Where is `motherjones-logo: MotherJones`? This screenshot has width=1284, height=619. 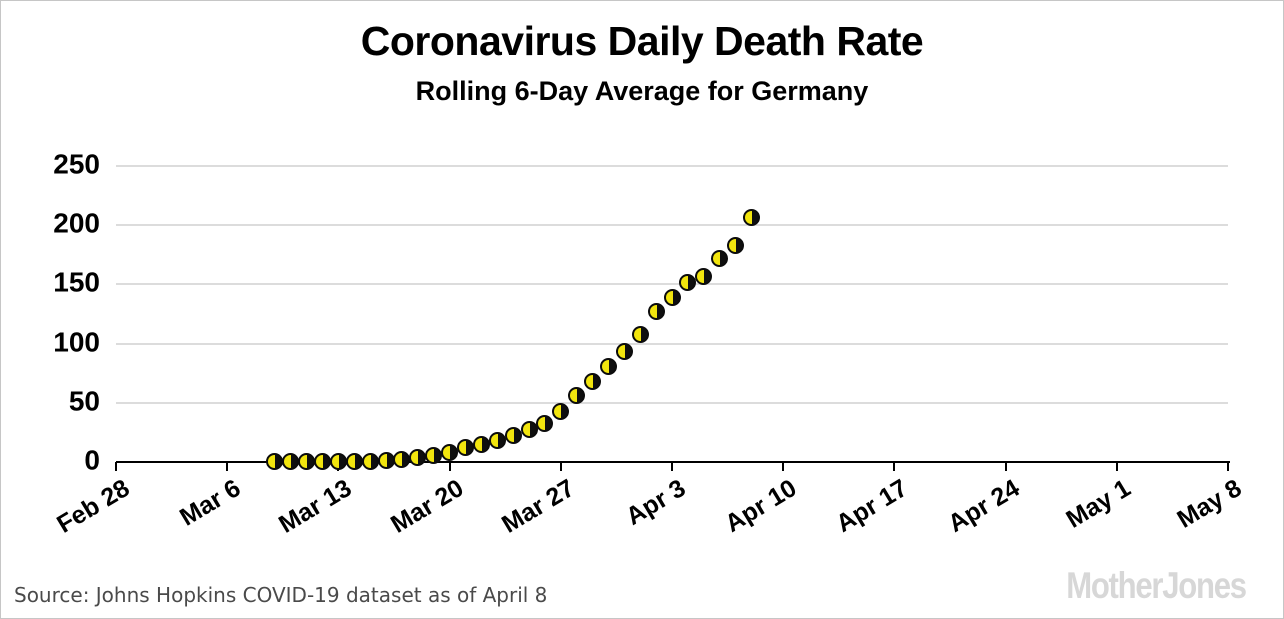
motherjones-logo: MotherJones is located at coordinates (1156, 585).